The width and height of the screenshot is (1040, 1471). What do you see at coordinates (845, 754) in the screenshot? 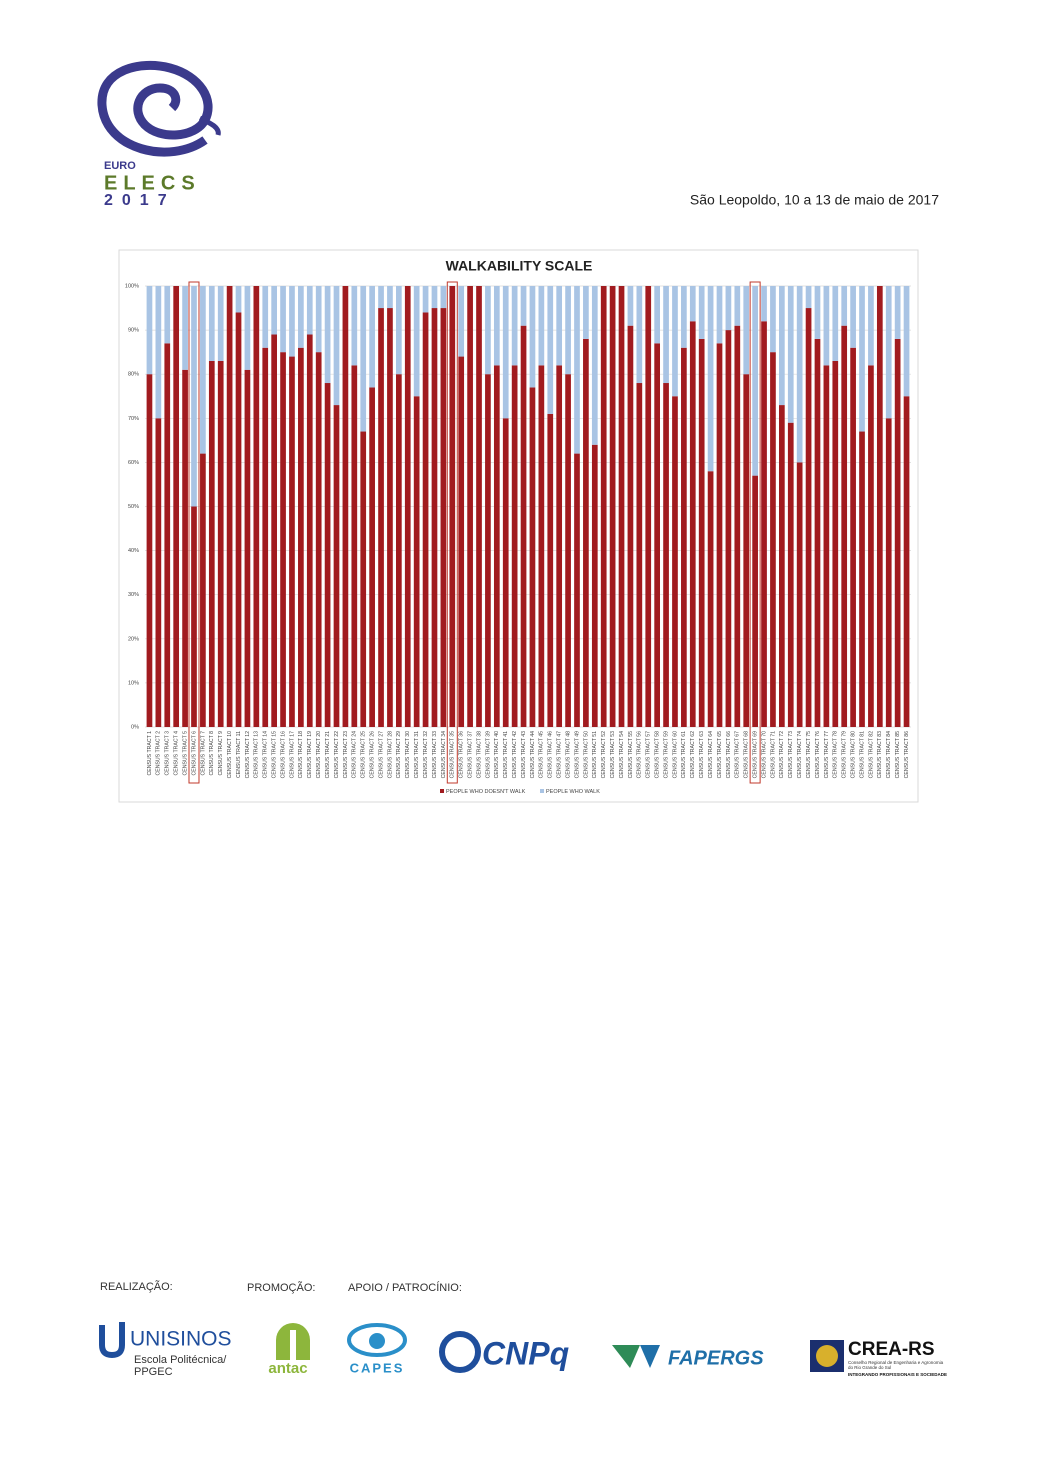
I see `x-tick-label: CENSUS TRACT 79` at bounding box center [845, 754].